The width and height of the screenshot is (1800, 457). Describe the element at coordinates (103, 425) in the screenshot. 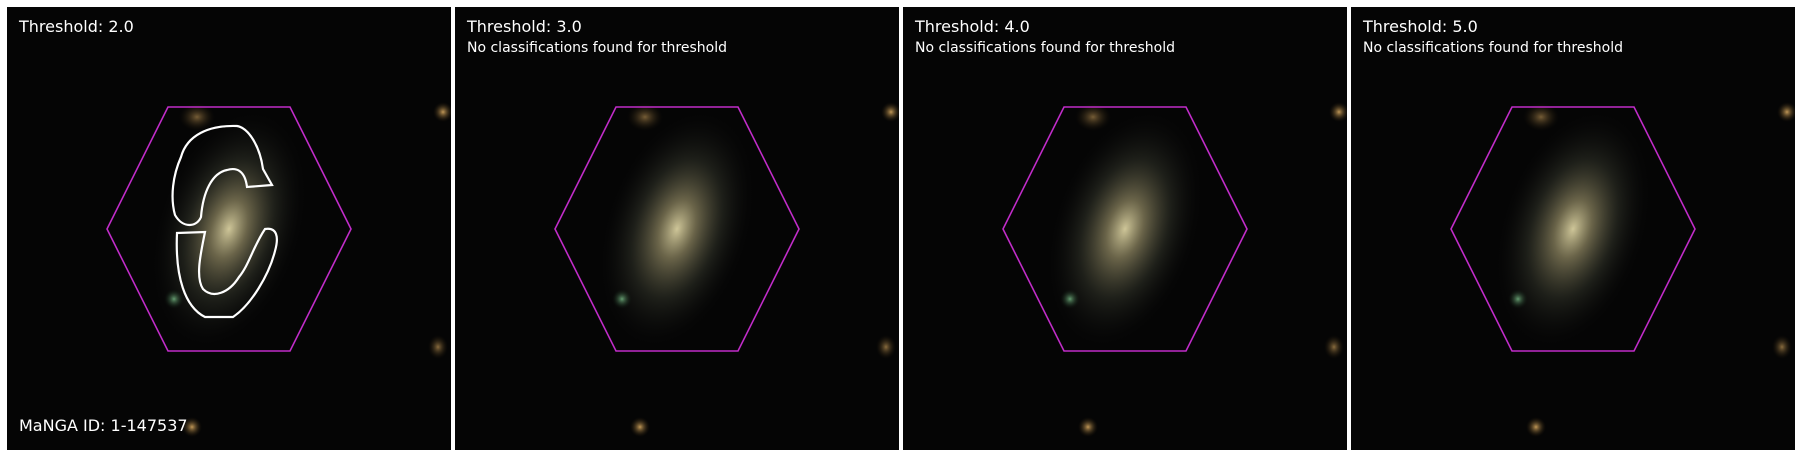

I see `manga-id-label: MaNGA ID: 1-147537` at that location.